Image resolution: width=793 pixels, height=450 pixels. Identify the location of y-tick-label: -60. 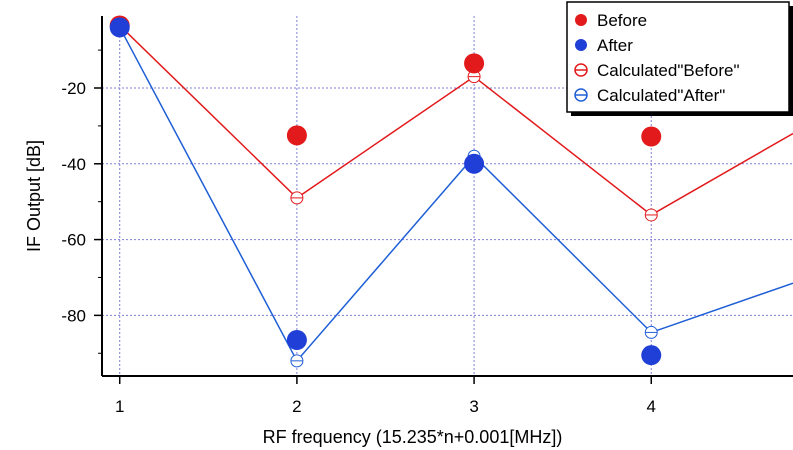
(73, 240).